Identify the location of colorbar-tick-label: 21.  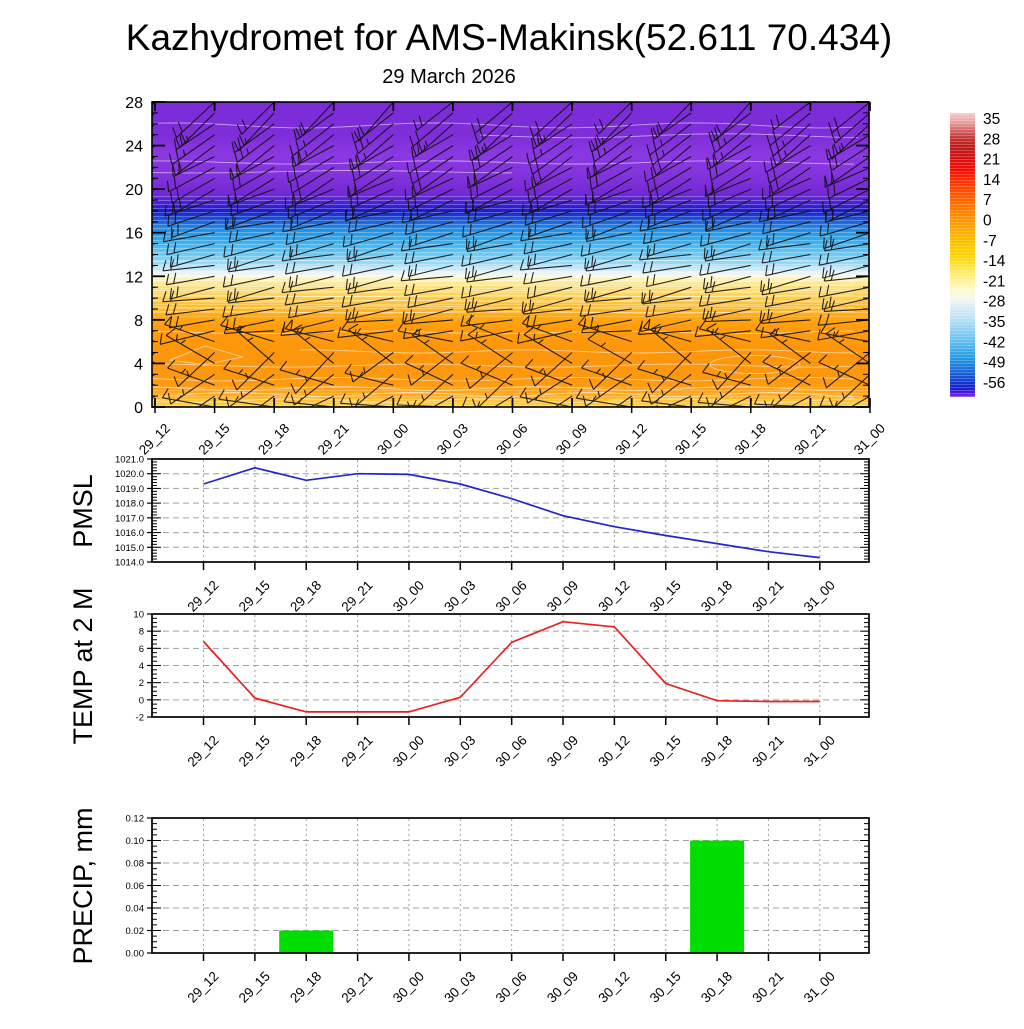
(991, 160).